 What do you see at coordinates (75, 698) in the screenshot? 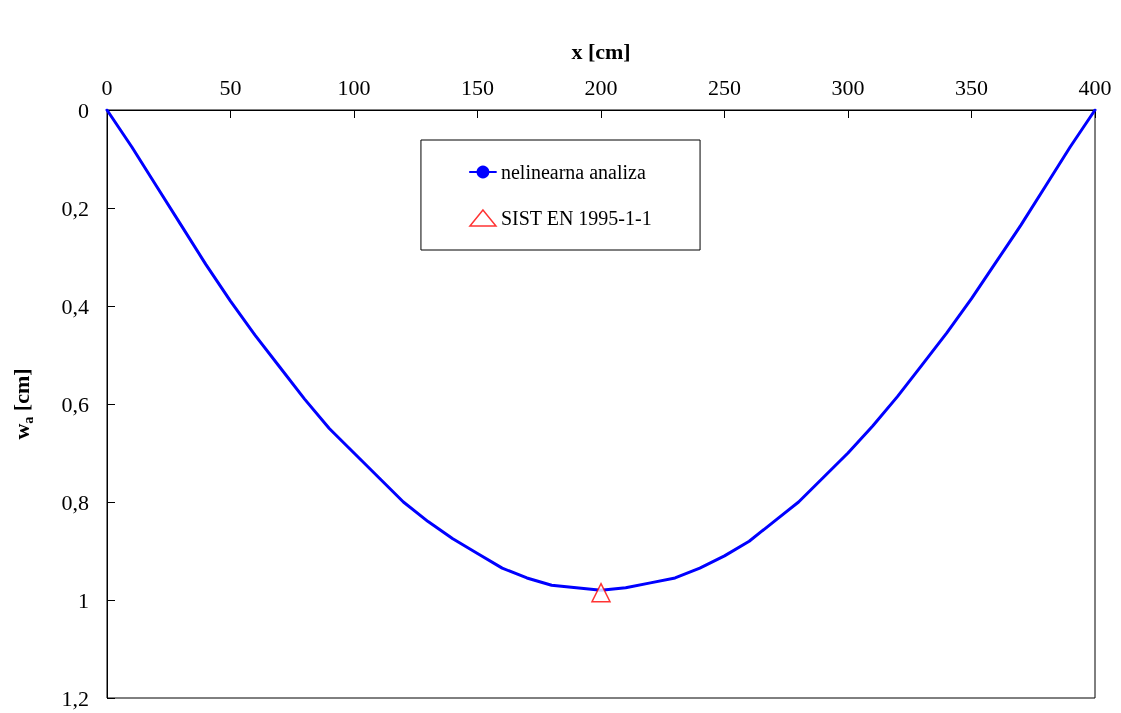
I see `y-tick-label: 1,2` at bounding box center [75, 698].